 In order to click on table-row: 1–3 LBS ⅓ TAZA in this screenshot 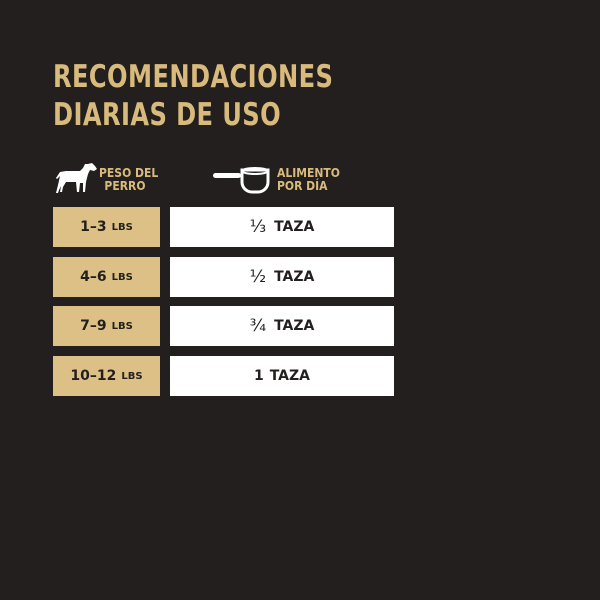, I will do `click(223, 227)`.